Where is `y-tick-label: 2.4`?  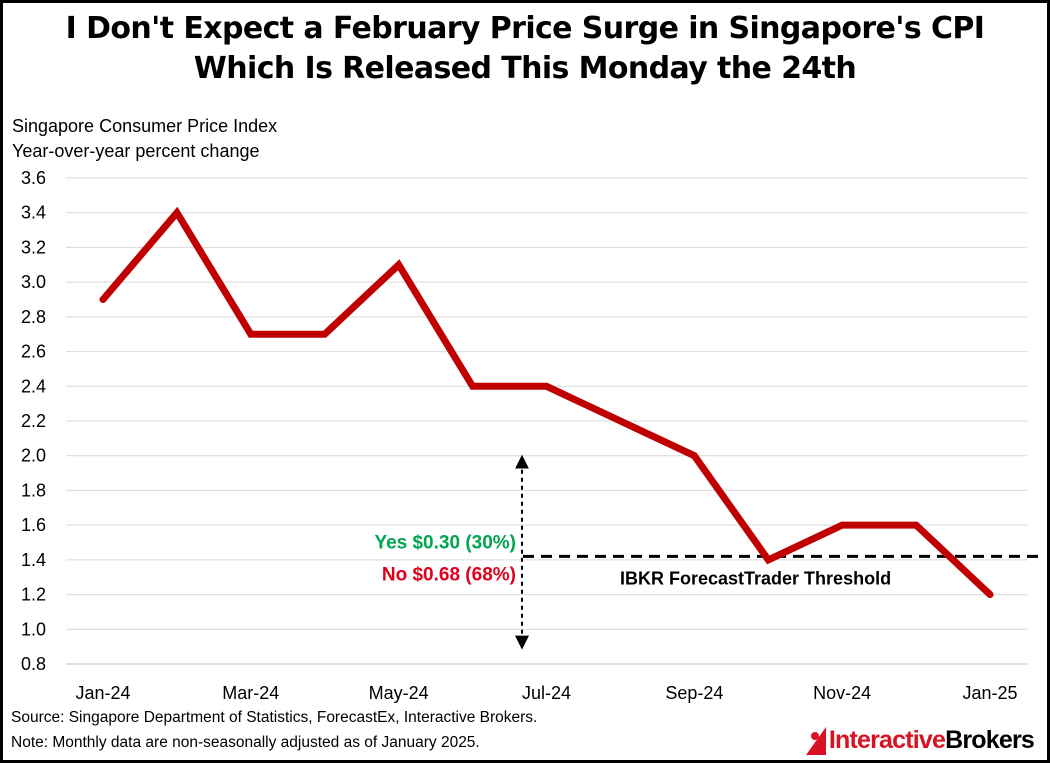
y-tick-label: 2.4 is located at coordinates (33, 386).